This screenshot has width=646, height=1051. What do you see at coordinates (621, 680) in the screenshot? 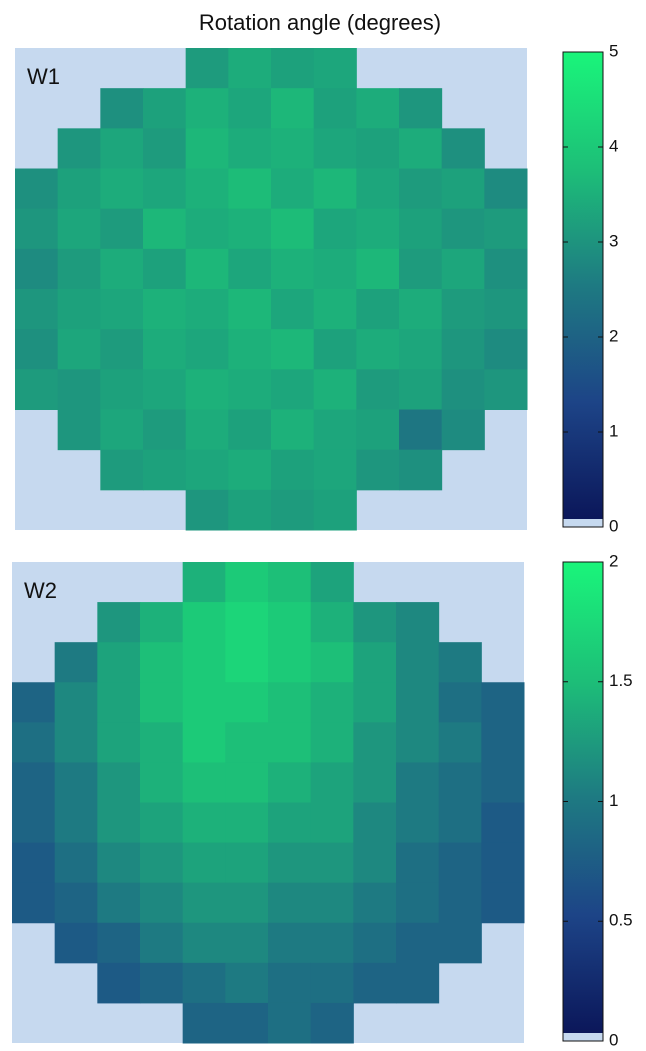
I see `colorbar-tick-label: 1.5` at bounding box center [621, 680].